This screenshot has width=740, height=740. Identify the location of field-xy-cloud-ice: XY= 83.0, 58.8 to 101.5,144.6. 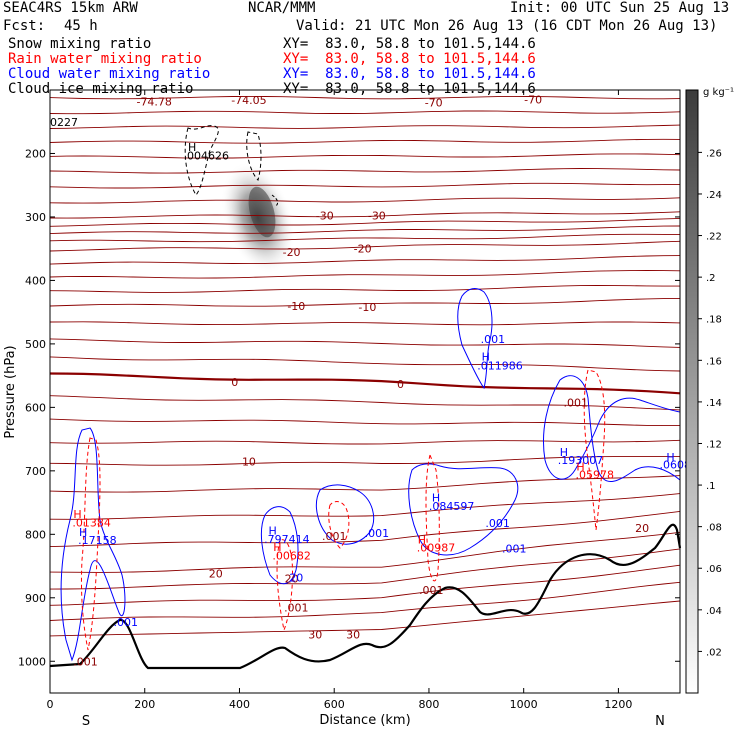
(409, 89).